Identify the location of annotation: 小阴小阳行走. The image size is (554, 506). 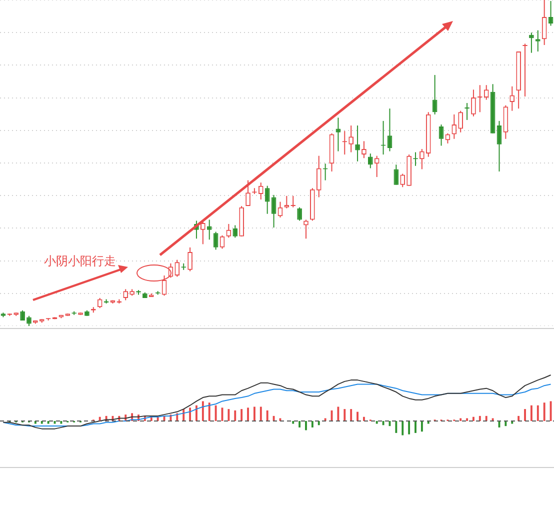
(80, 261).